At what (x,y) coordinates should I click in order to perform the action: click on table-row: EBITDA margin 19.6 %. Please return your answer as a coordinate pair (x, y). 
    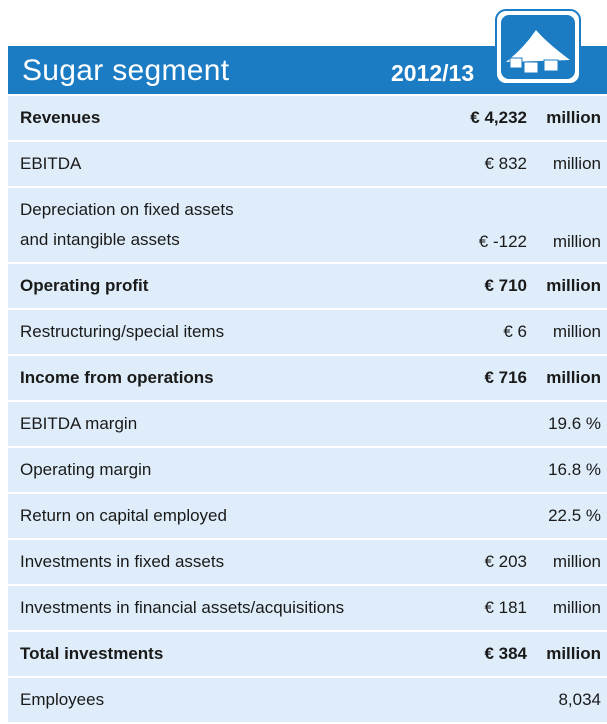
    Looking at the image, I should click on (307, 425).